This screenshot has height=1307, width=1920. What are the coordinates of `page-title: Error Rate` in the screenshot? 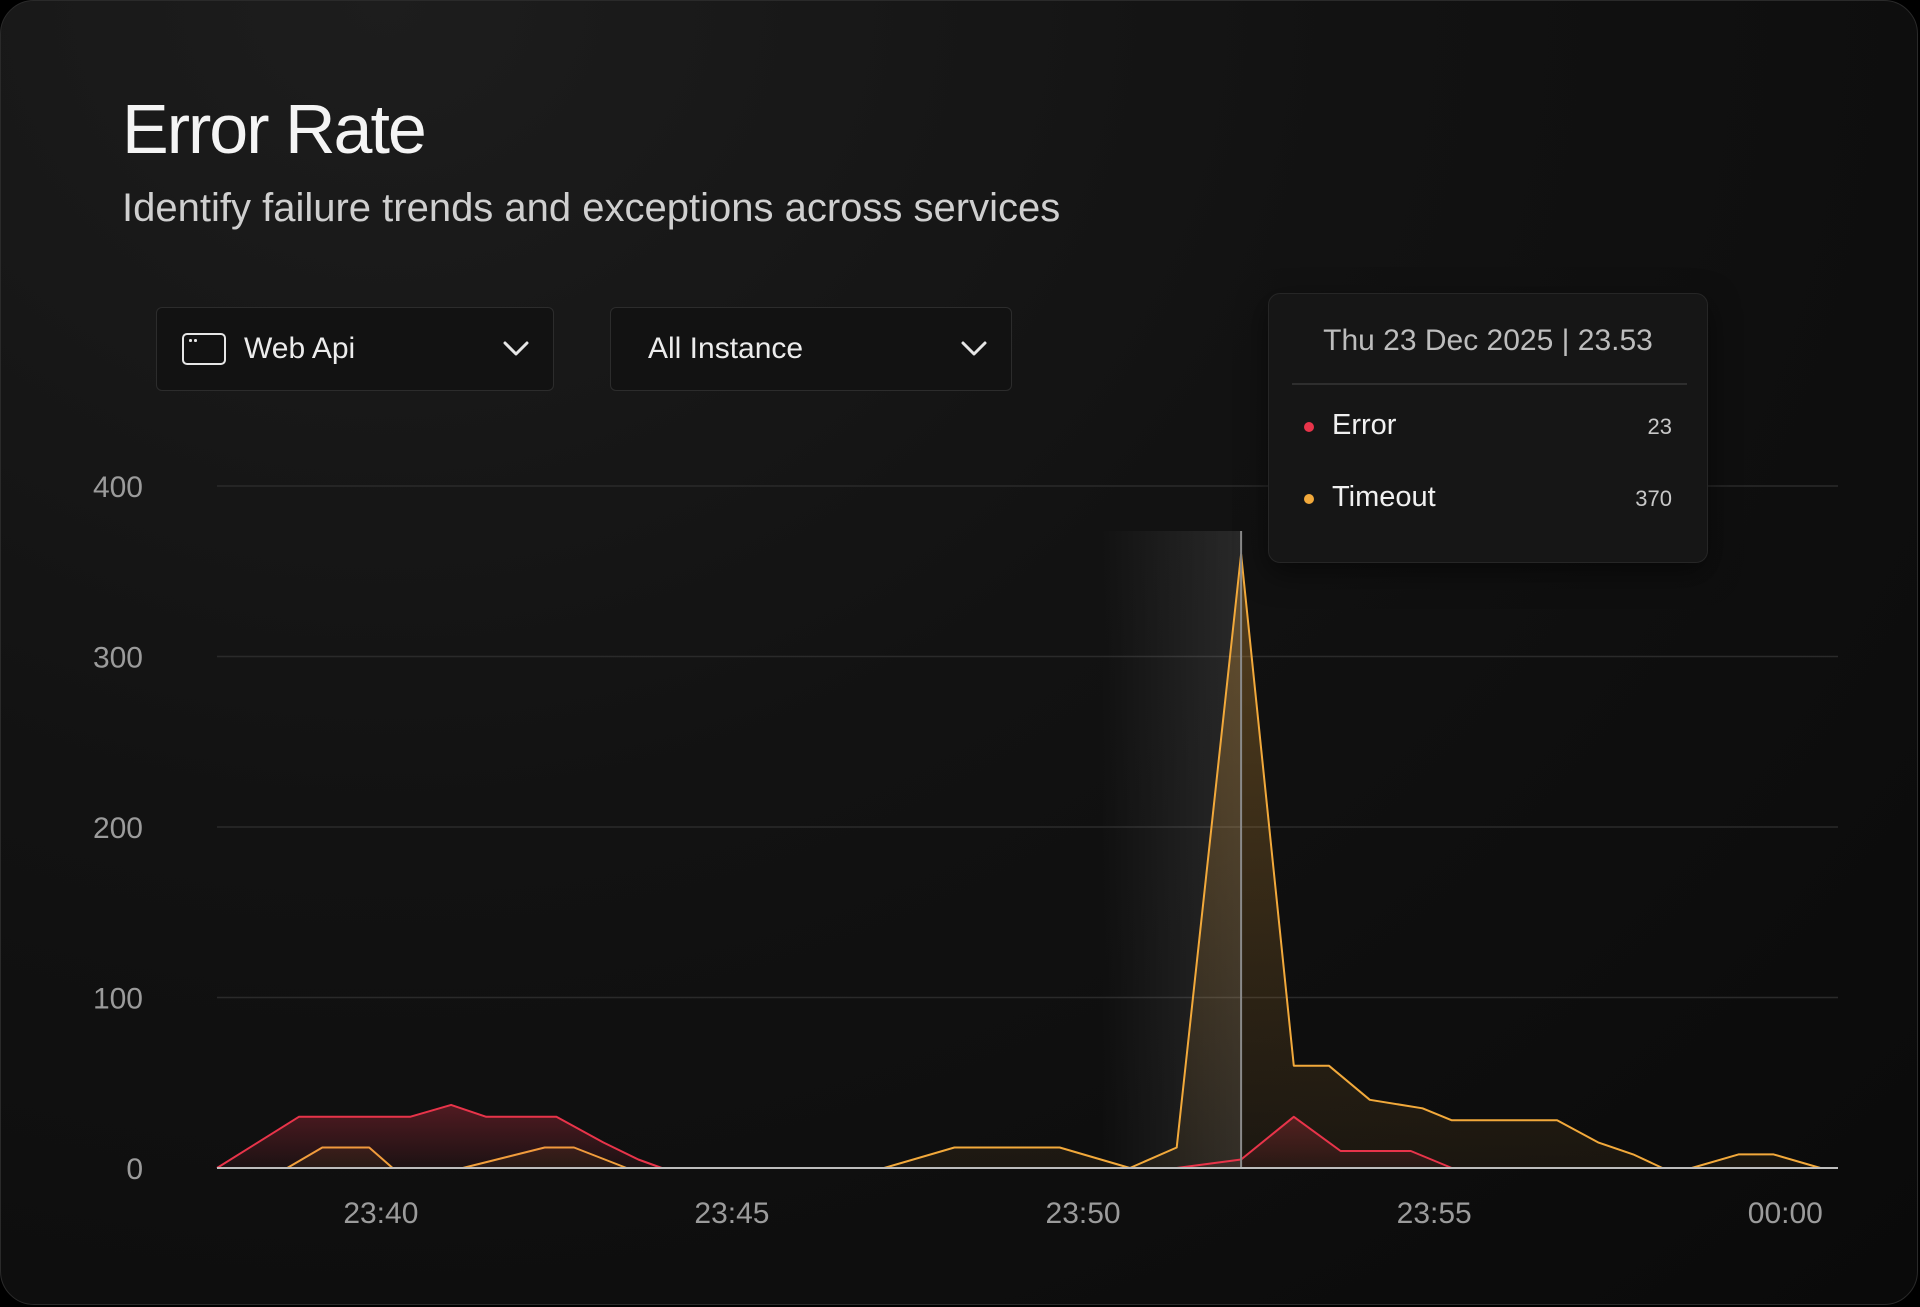 It's located at (274, 129).